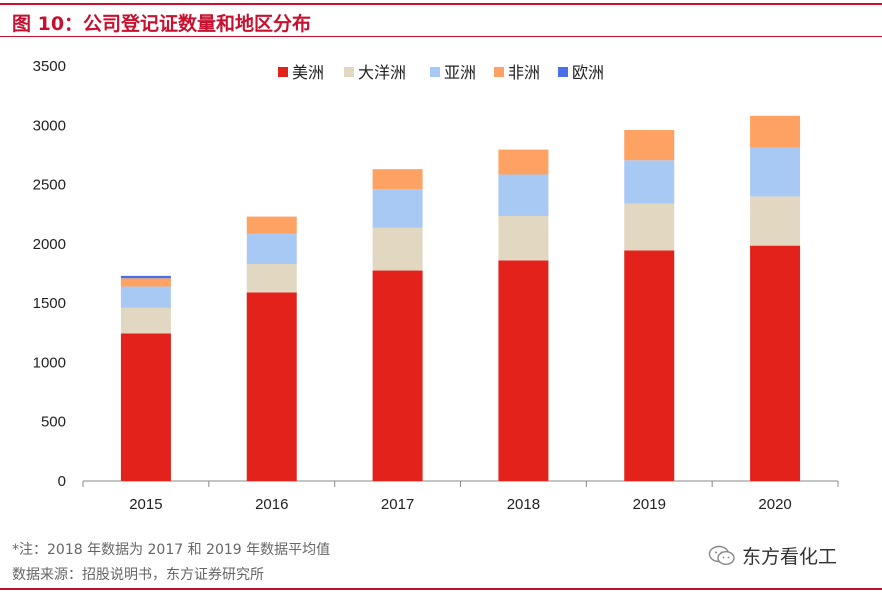 The width and height of the screenshot is (882, 597). Describe the element at coordinates (441, 36) in the screenshot. I see `header-rule` at that location.